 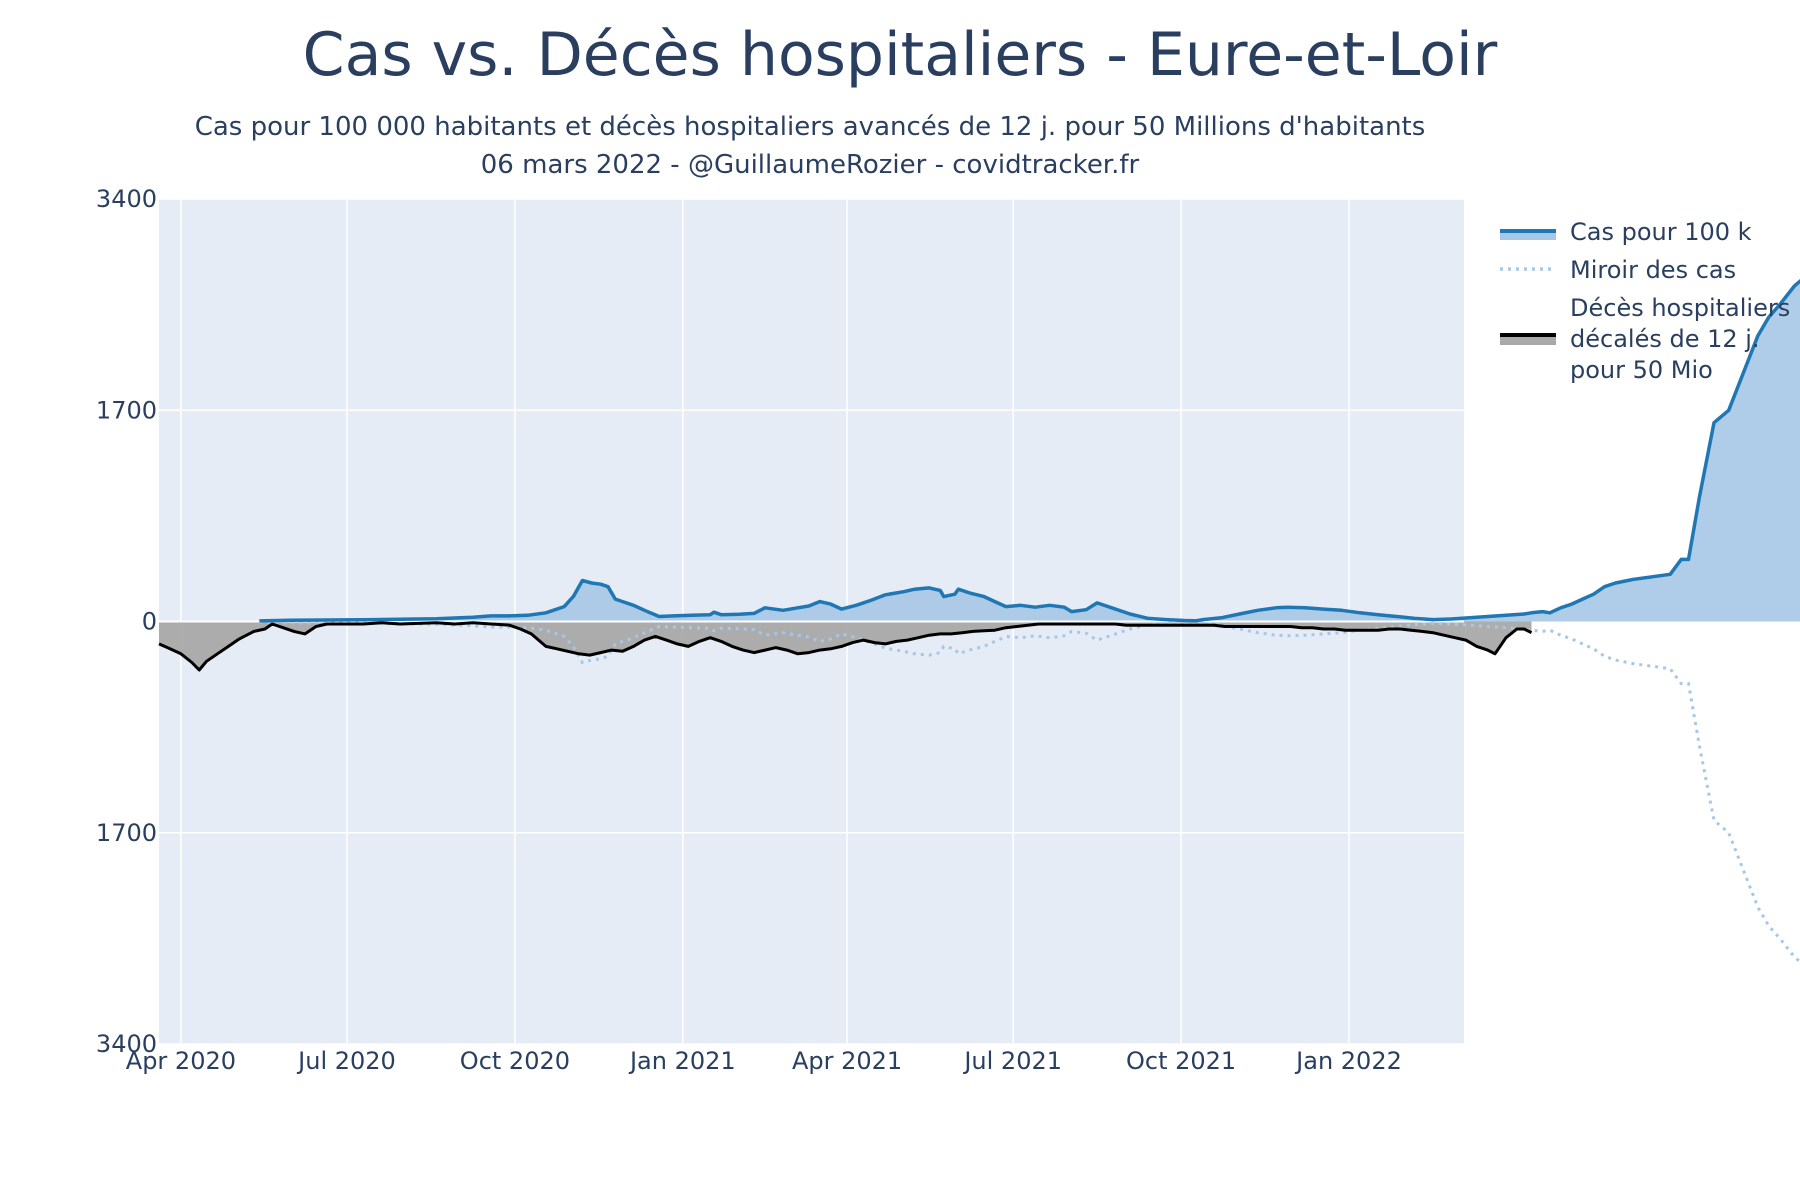 What do you see at coordinates (149, 622) in the screenshot?
I see `y-tick-label: 0` at bounding box center [149, 622].